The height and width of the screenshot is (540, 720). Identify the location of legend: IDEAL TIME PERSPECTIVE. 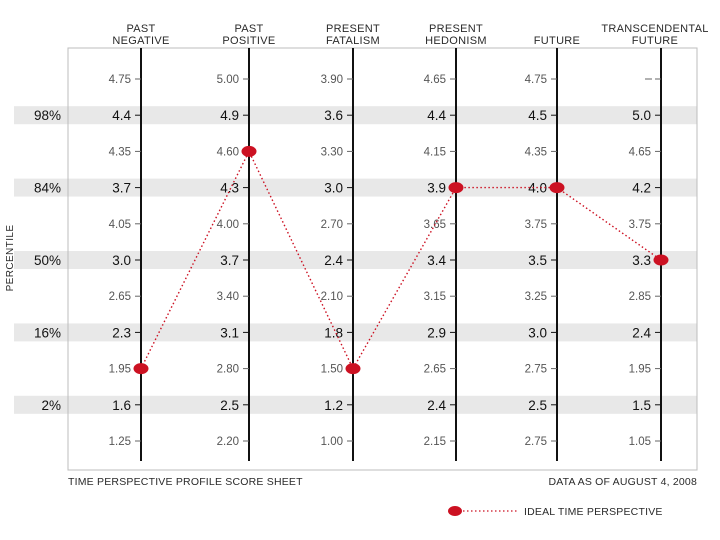
(555, 512).